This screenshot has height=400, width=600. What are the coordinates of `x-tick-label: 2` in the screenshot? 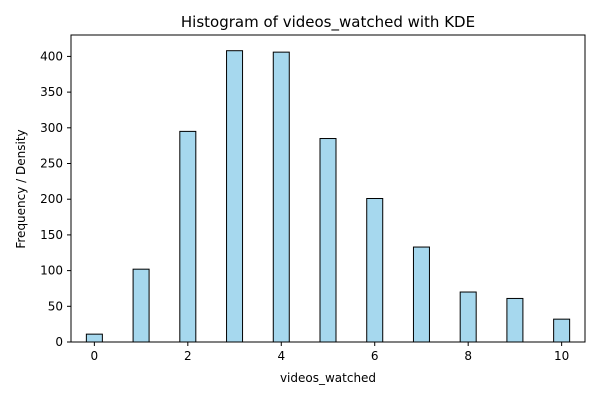 It's located at (188, 356).